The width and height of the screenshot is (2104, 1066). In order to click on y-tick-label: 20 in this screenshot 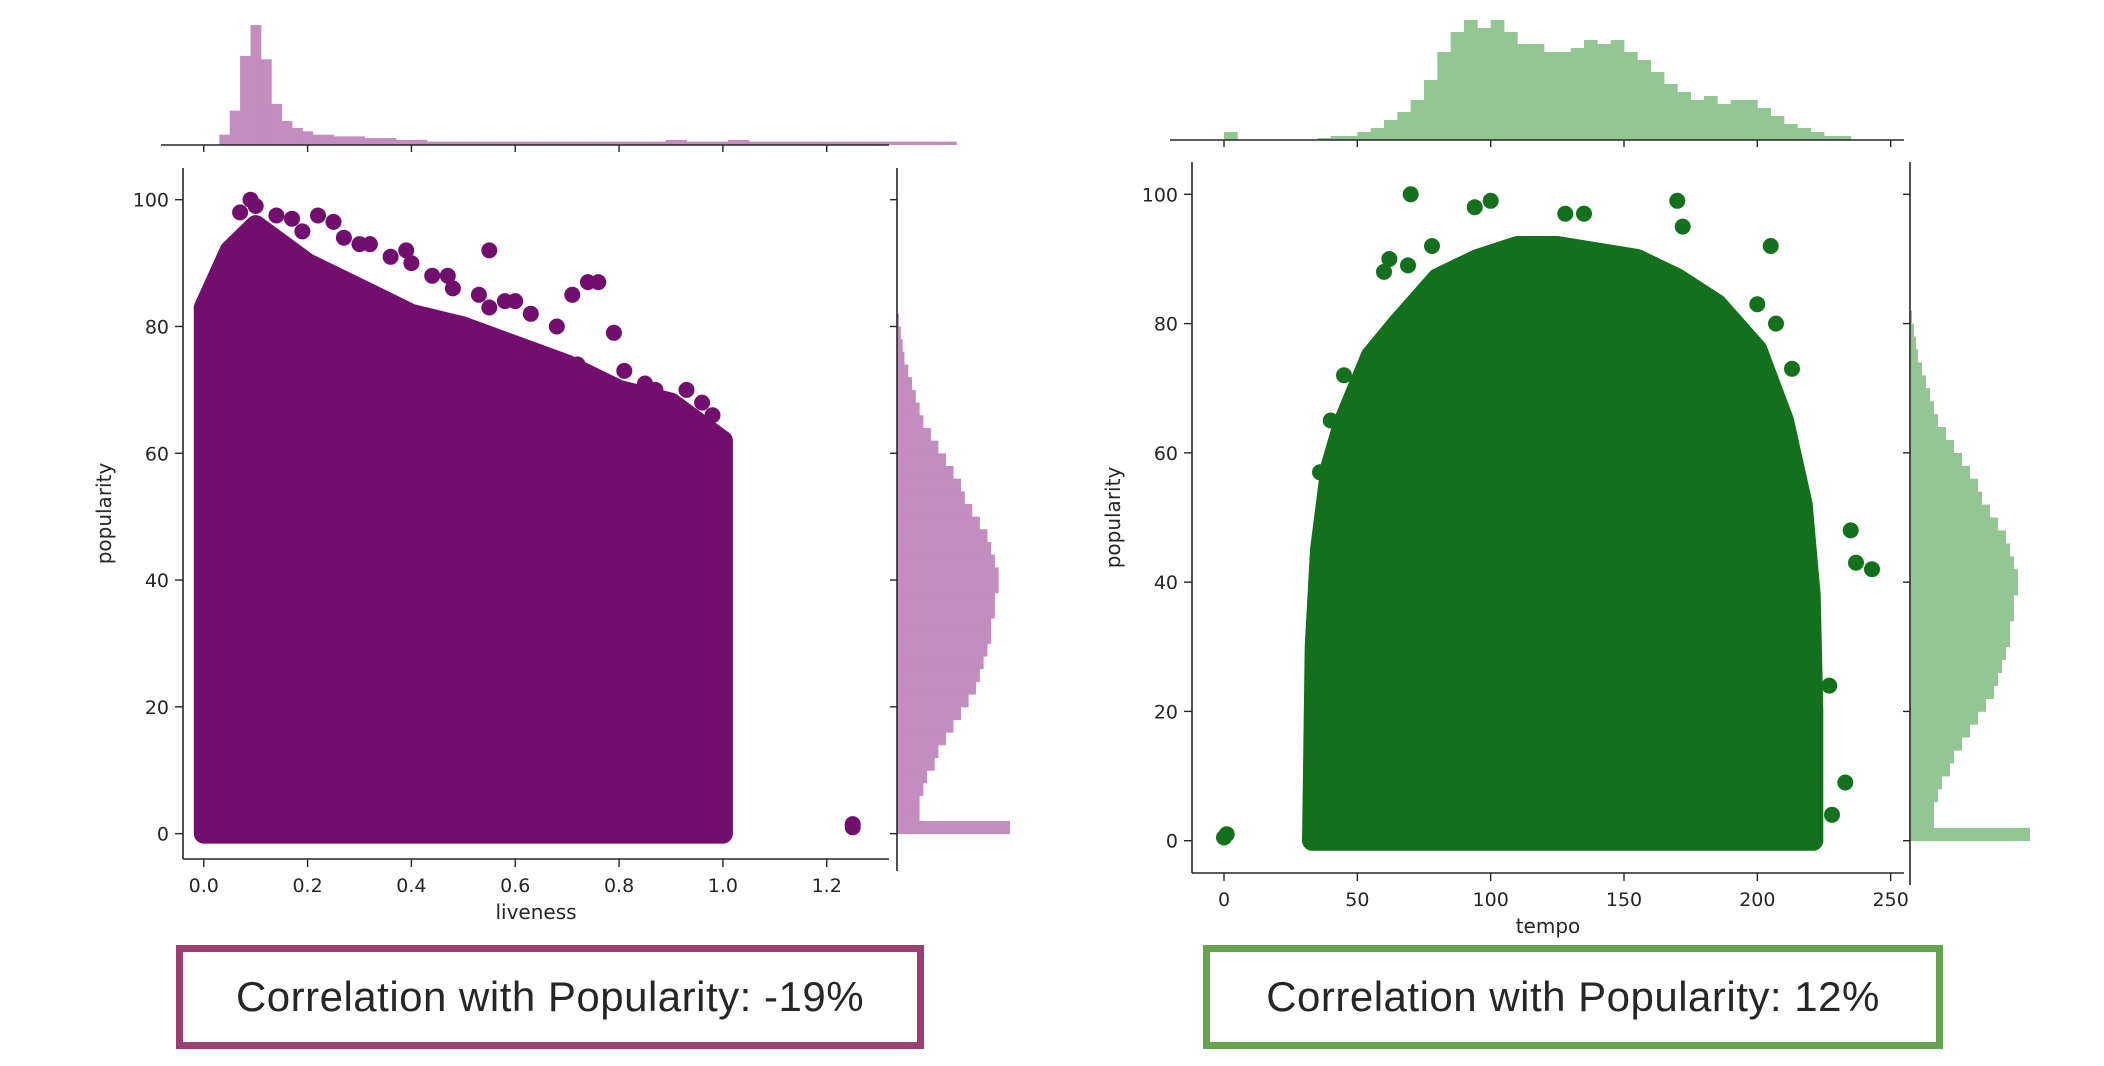, I will do `click(157, 708)`.